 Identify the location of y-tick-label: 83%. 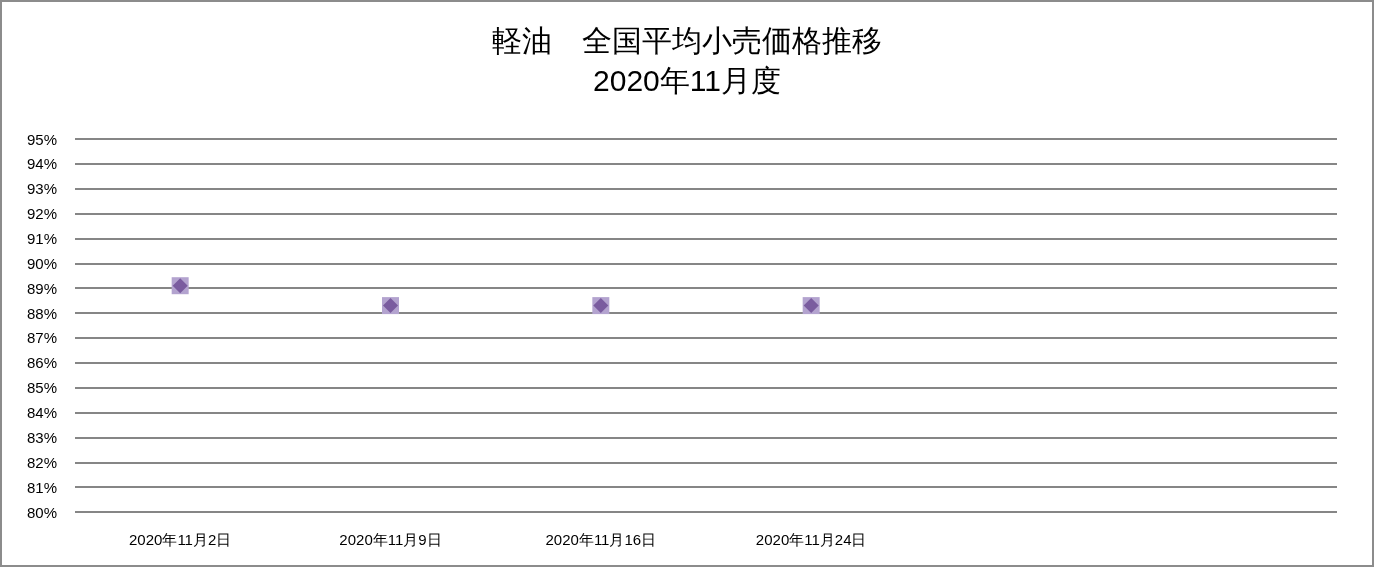
(41, 437).